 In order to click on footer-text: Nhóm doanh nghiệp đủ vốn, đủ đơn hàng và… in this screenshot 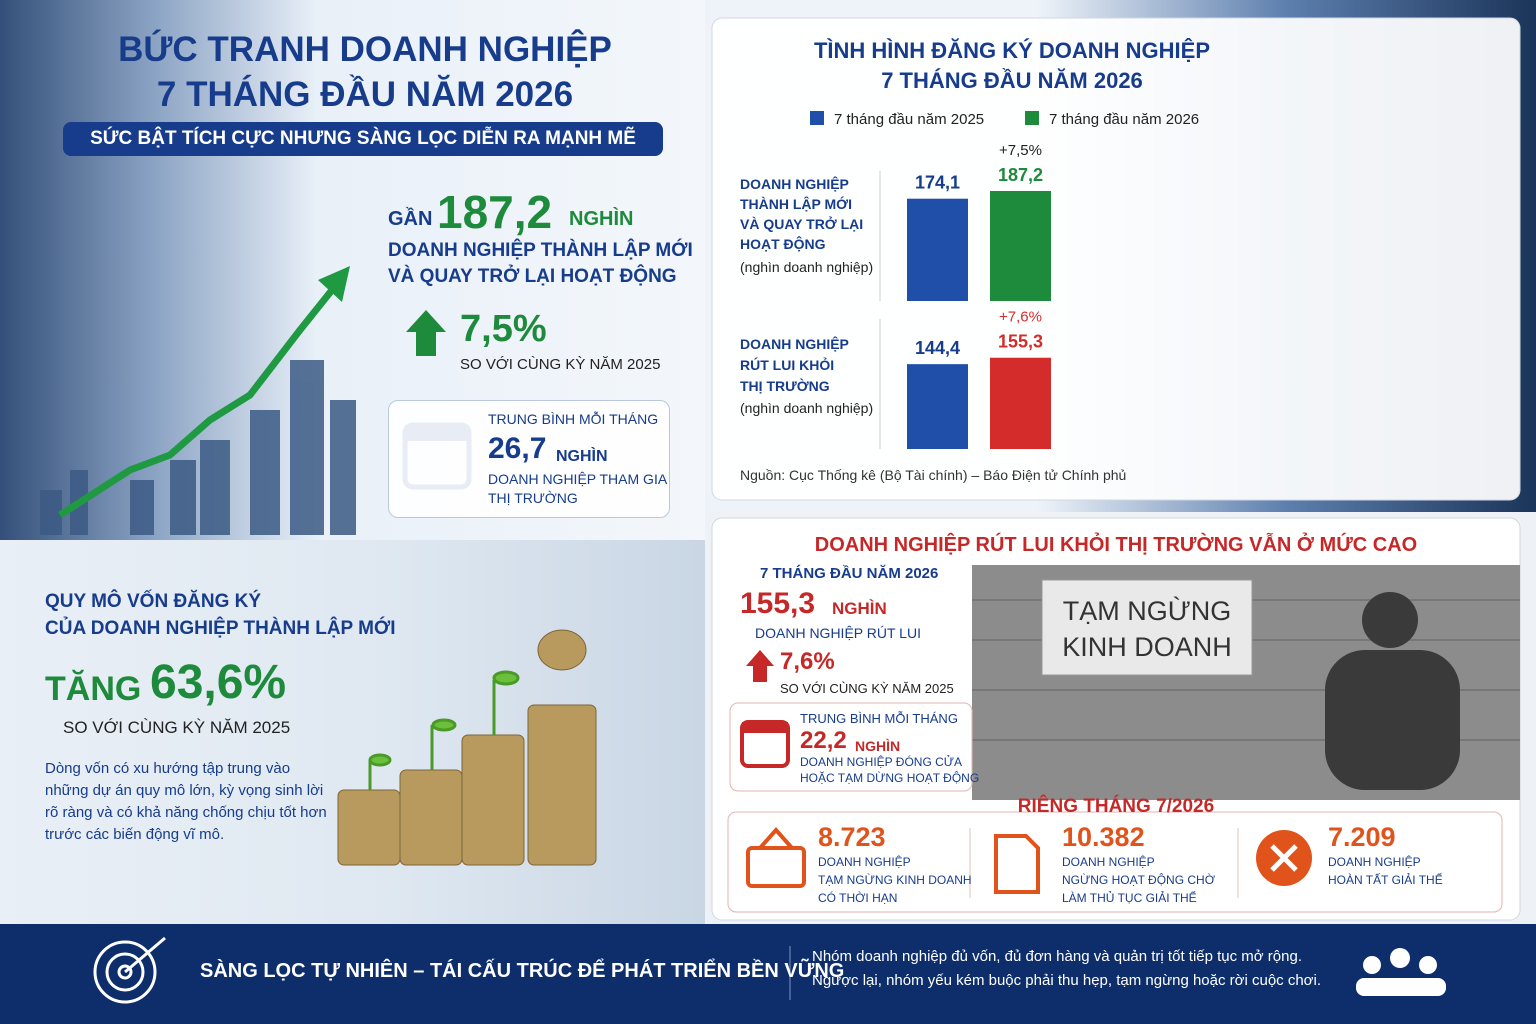, I will do `click(1057, 956)`.